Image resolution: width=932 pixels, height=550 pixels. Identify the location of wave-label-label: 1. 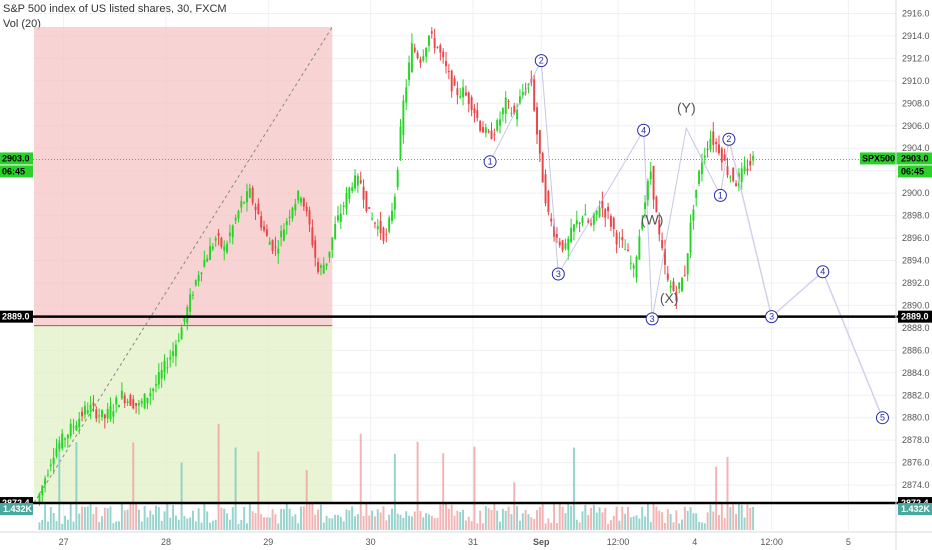
(490, 162).